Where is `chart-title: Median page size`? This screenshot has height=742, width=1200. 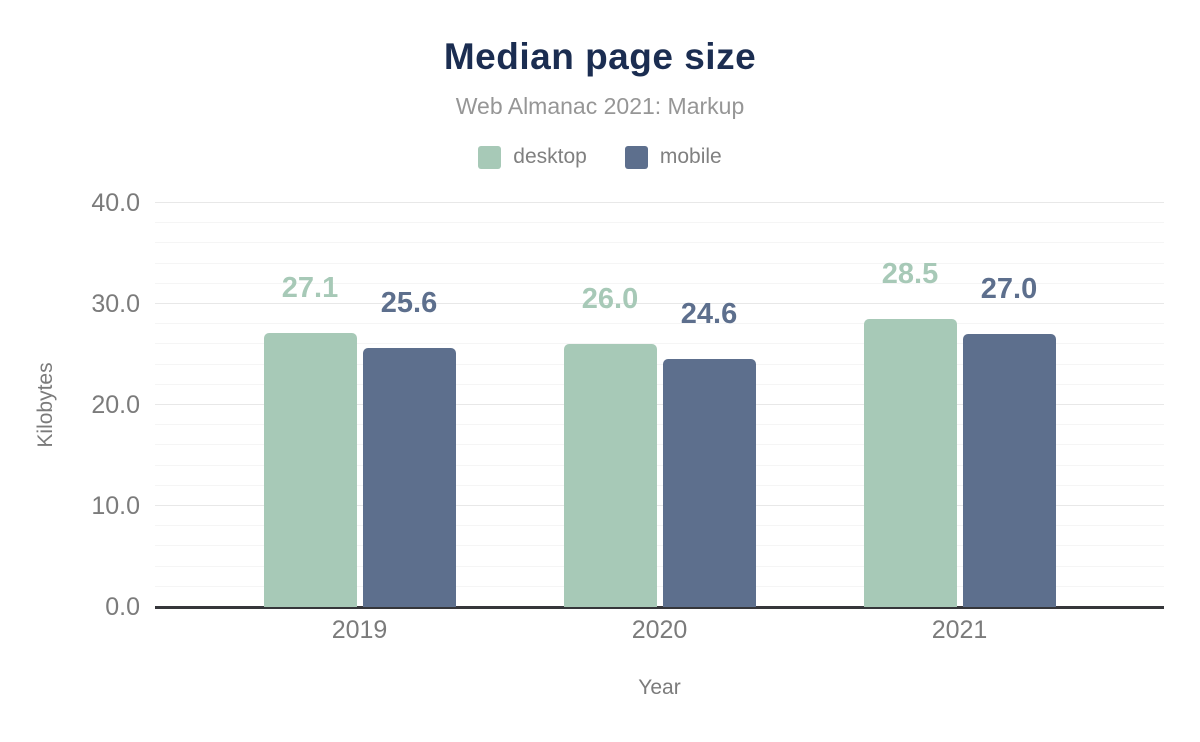 chart-title: Median page size is located at coordinates (600, 56).